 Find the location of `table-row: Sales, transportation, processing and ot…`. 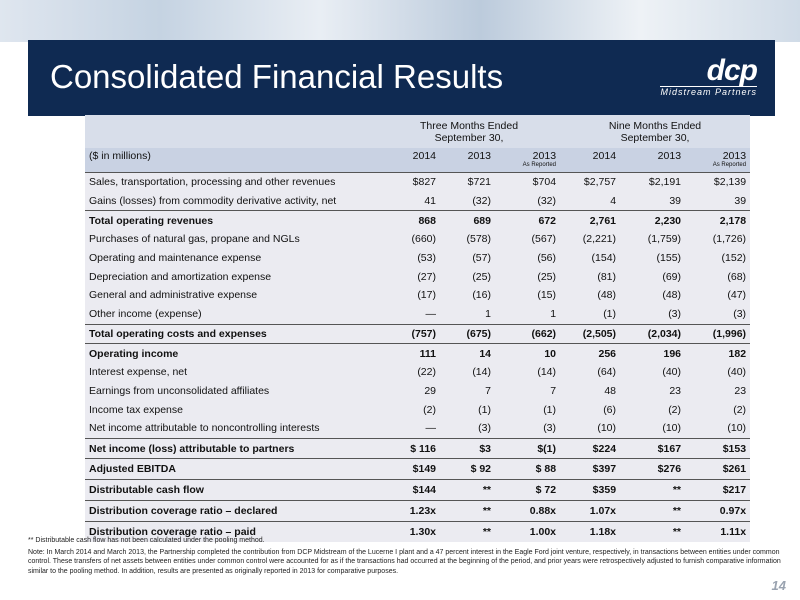

table-row: Sales, transportation, processing and ot… is located at coordinates (418, 181).